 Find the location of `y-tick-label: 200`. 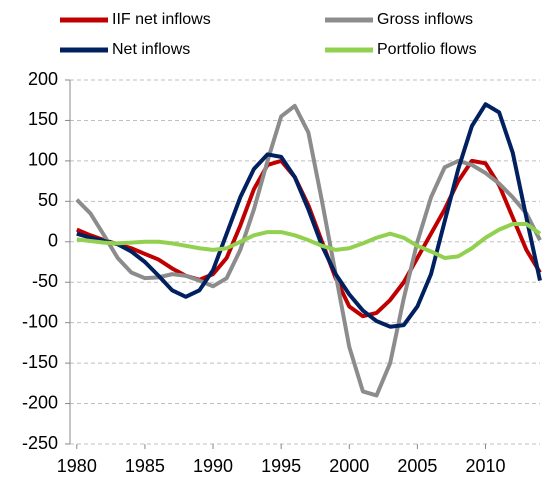

y-tick-label: 200 is located at coordinates (43, 79).